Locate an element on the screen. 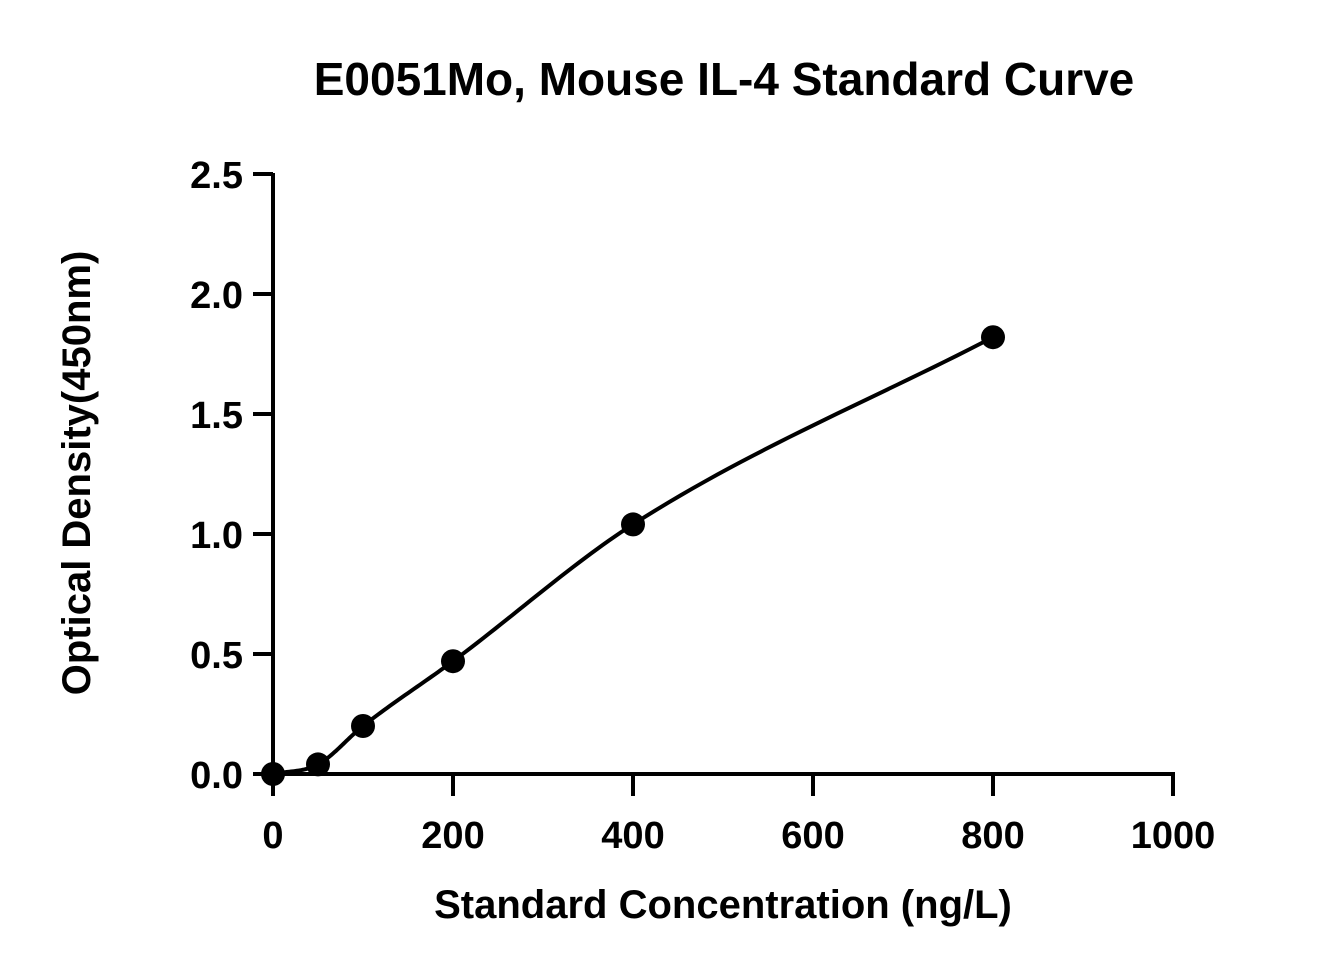  y-tick-label: 0.0 is located at coordinates (216, 776).